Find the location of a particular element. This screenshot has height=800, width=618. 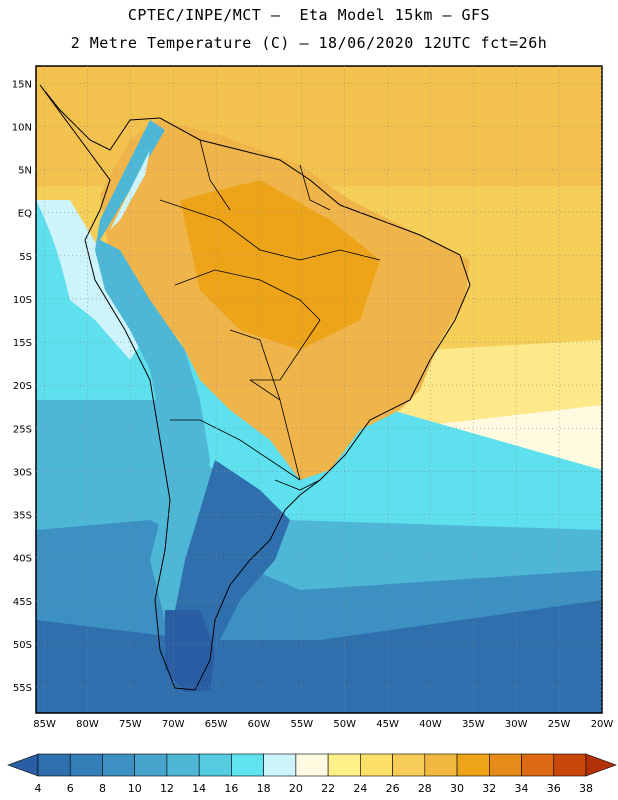

lat-tick-label: 5N is located at coordinates (25, 171).